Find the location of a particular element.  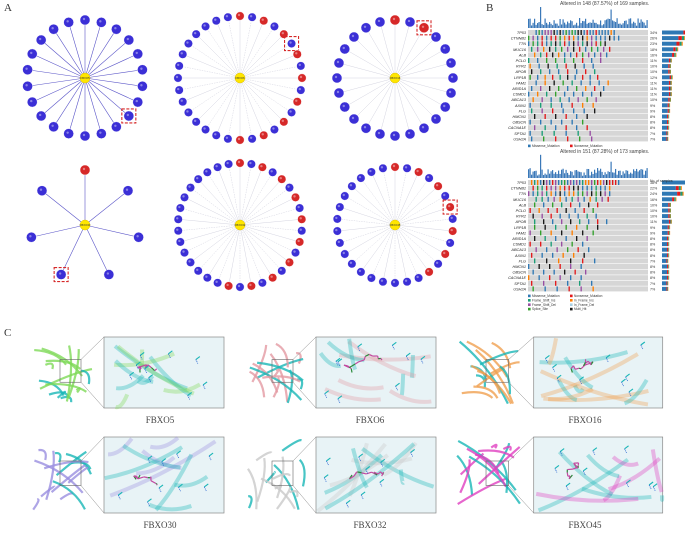

legend-swatch is located at coordinates (571, 309).